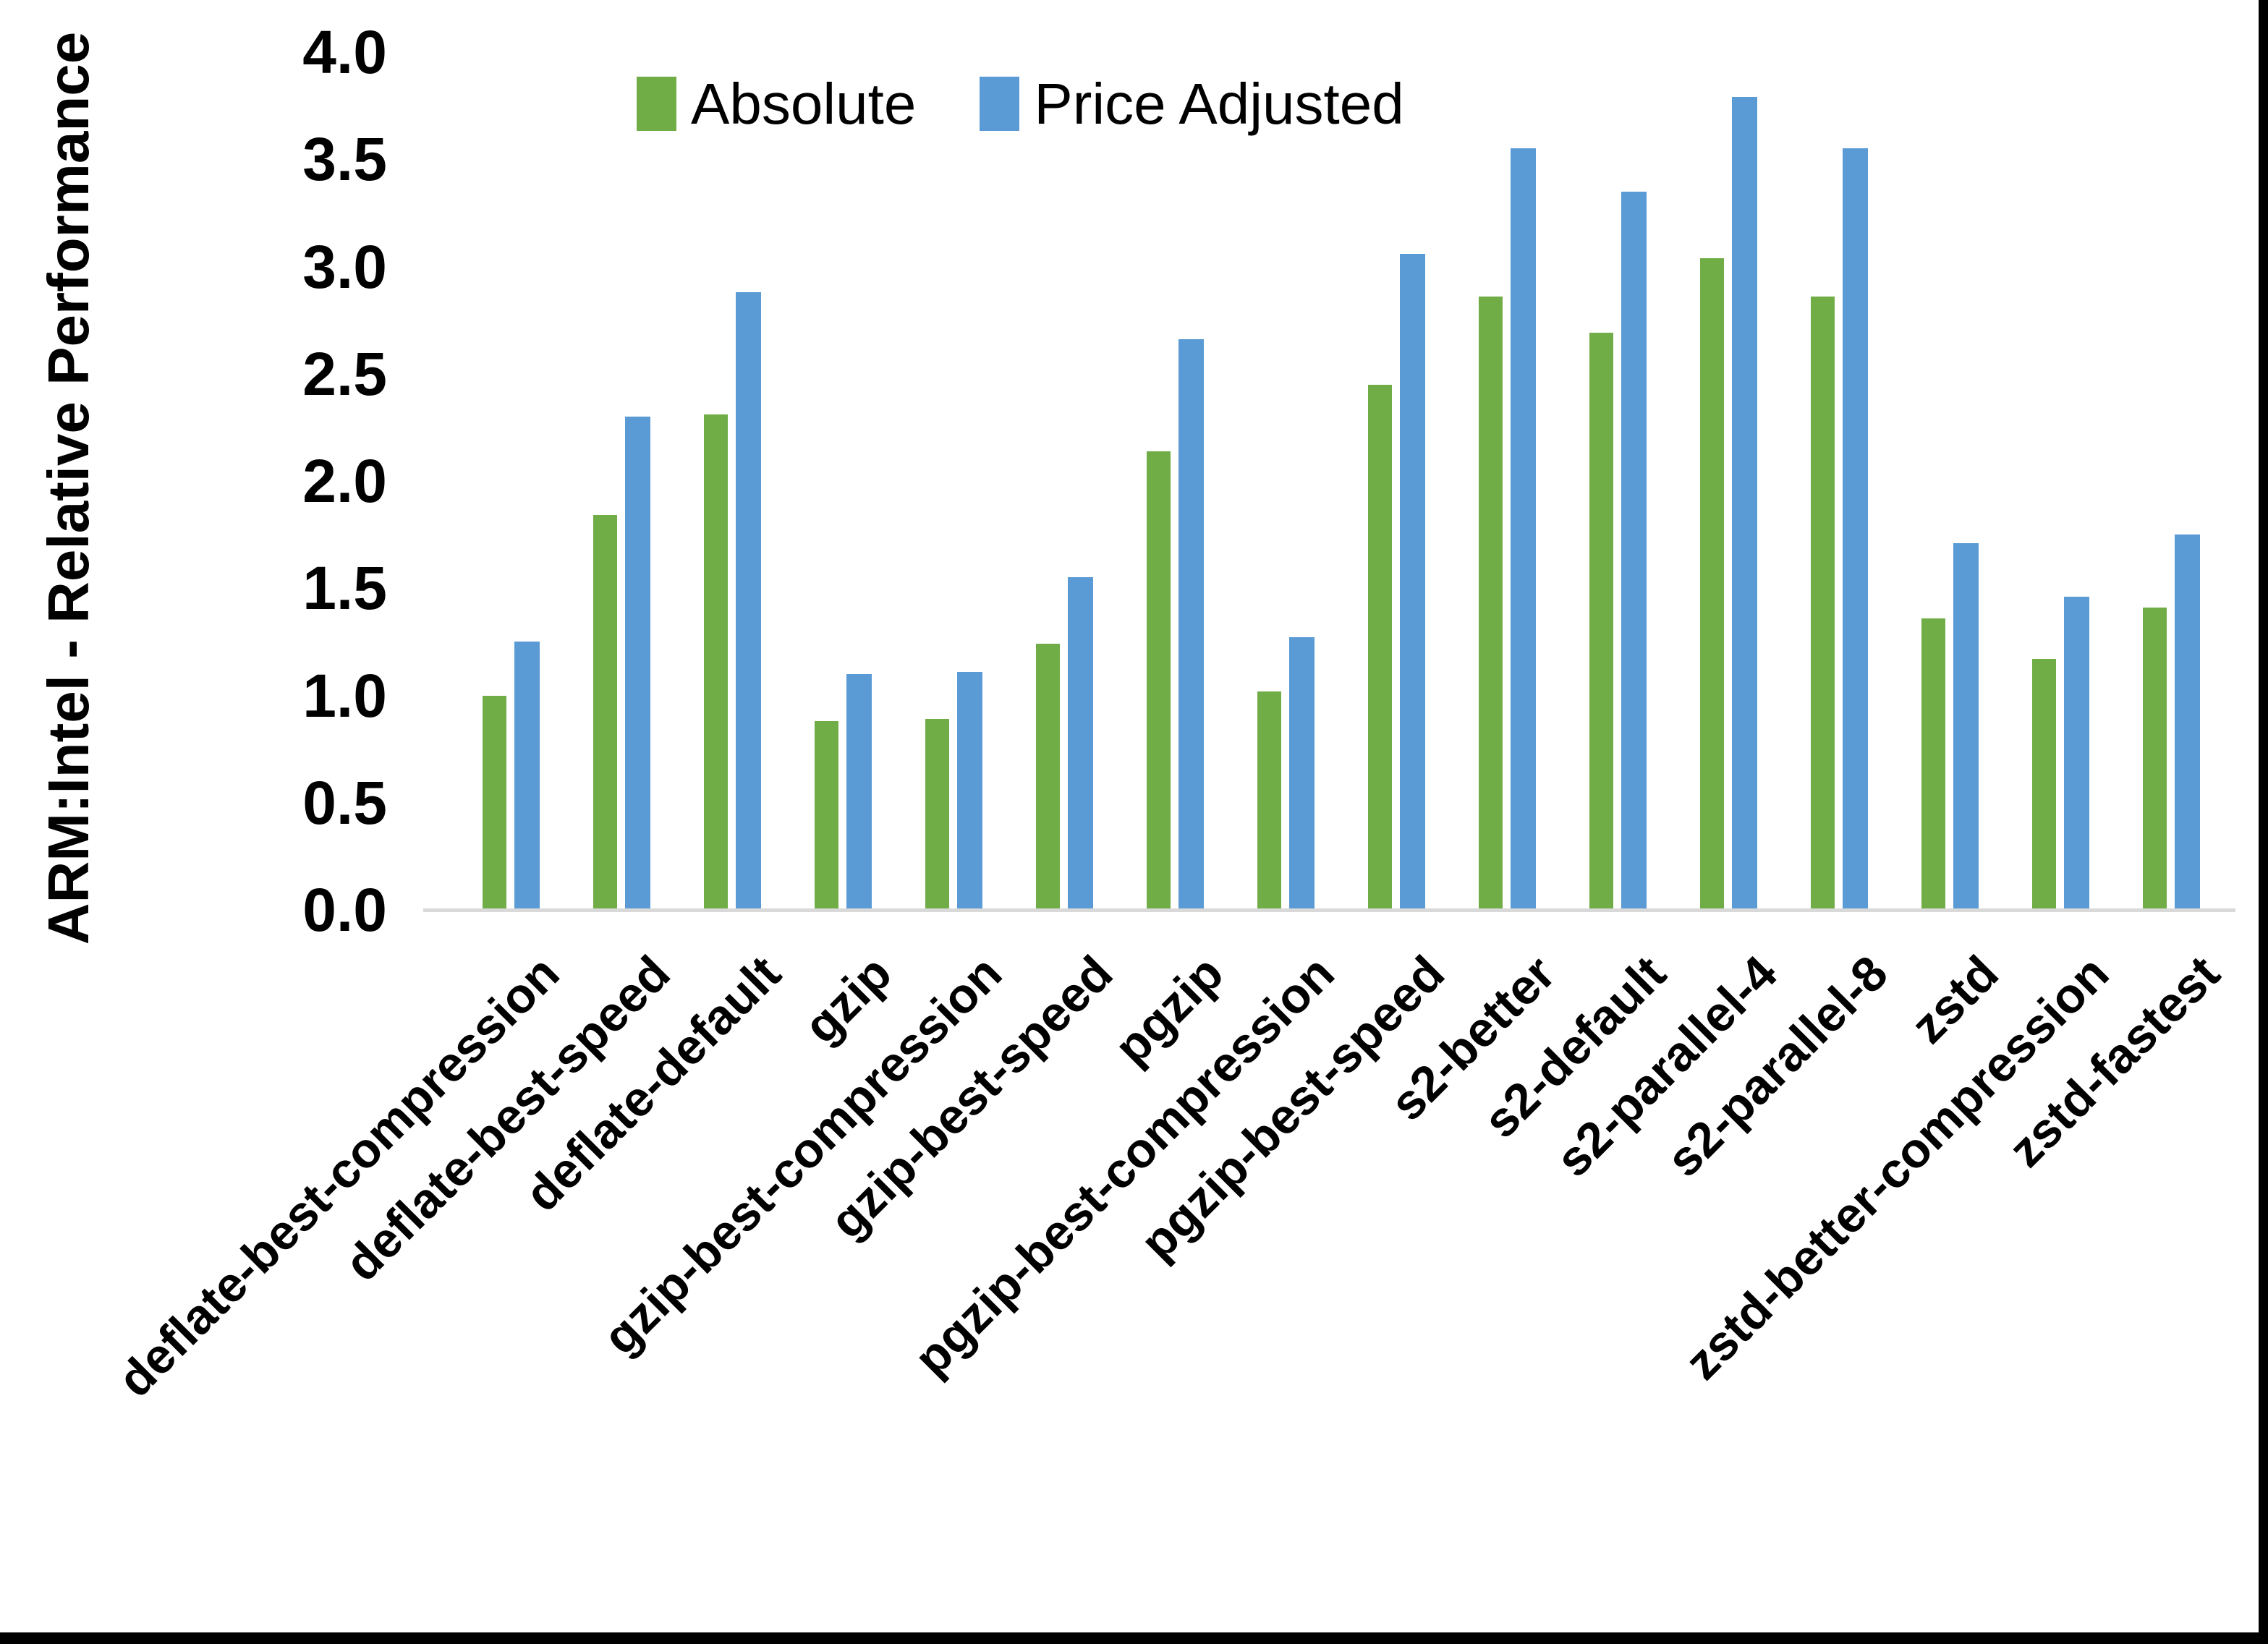 This screenshot has width=2268, height=1644. What do you see at coordinates (1412, 581) in the screenshot?
I see `bar-price-adjusted-pgzip-best-speed` at bounding box center [1412, 581].